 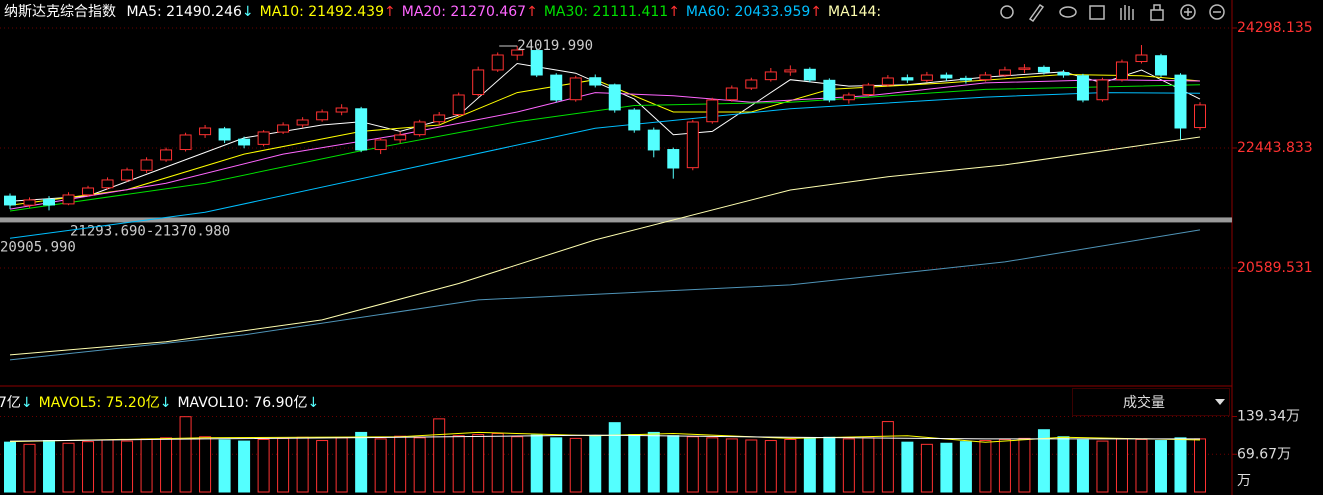 What do you see at coordinates (748, 12) in the screenshot?
I see `legend-label: MA60: 20433.959` at bounding box center [748, 12].